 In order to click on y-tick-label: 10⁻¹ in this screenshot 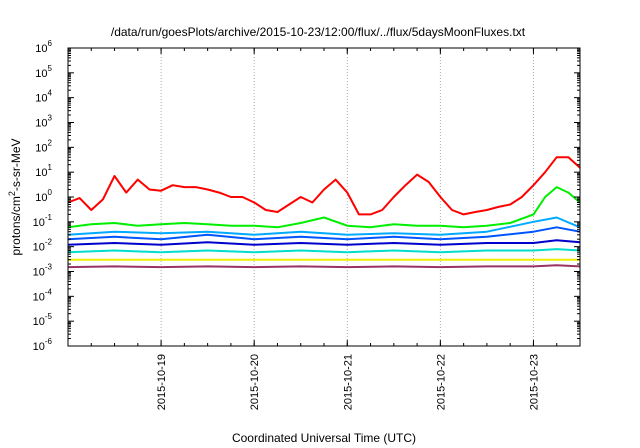, I will do `click(43, 221)`.